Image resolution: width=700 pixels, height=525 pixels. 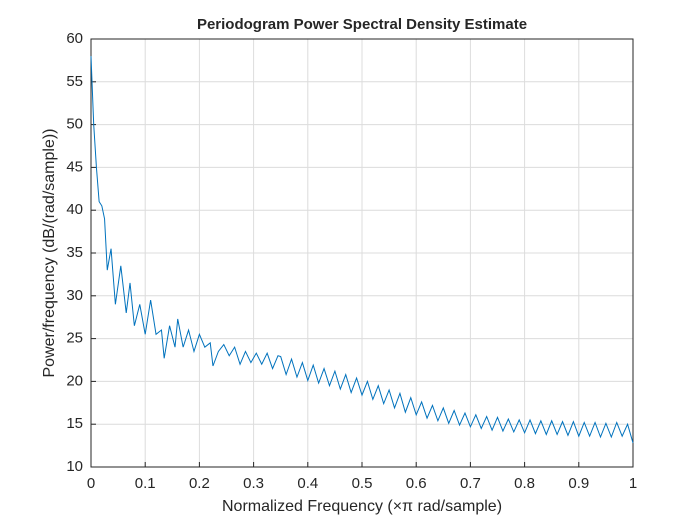 I want to click on x-tick-label: 0.6, so click(x=416, y=483).